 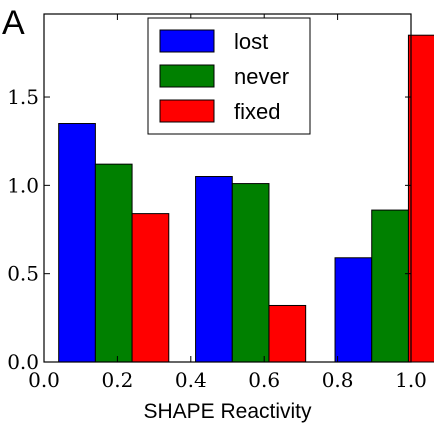 I want to click on legend: lost never fixed, so click(x=229, y=76).